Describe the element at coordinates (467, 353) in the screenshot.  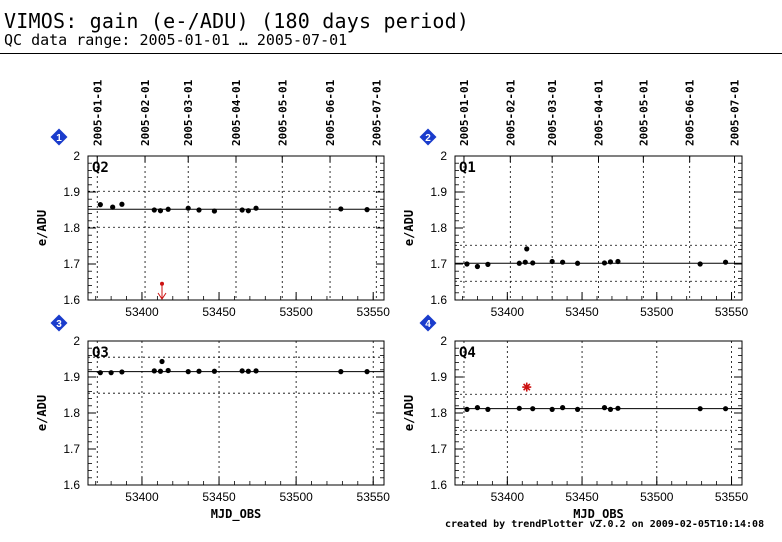
I see `panel-label: Q4` at that location.